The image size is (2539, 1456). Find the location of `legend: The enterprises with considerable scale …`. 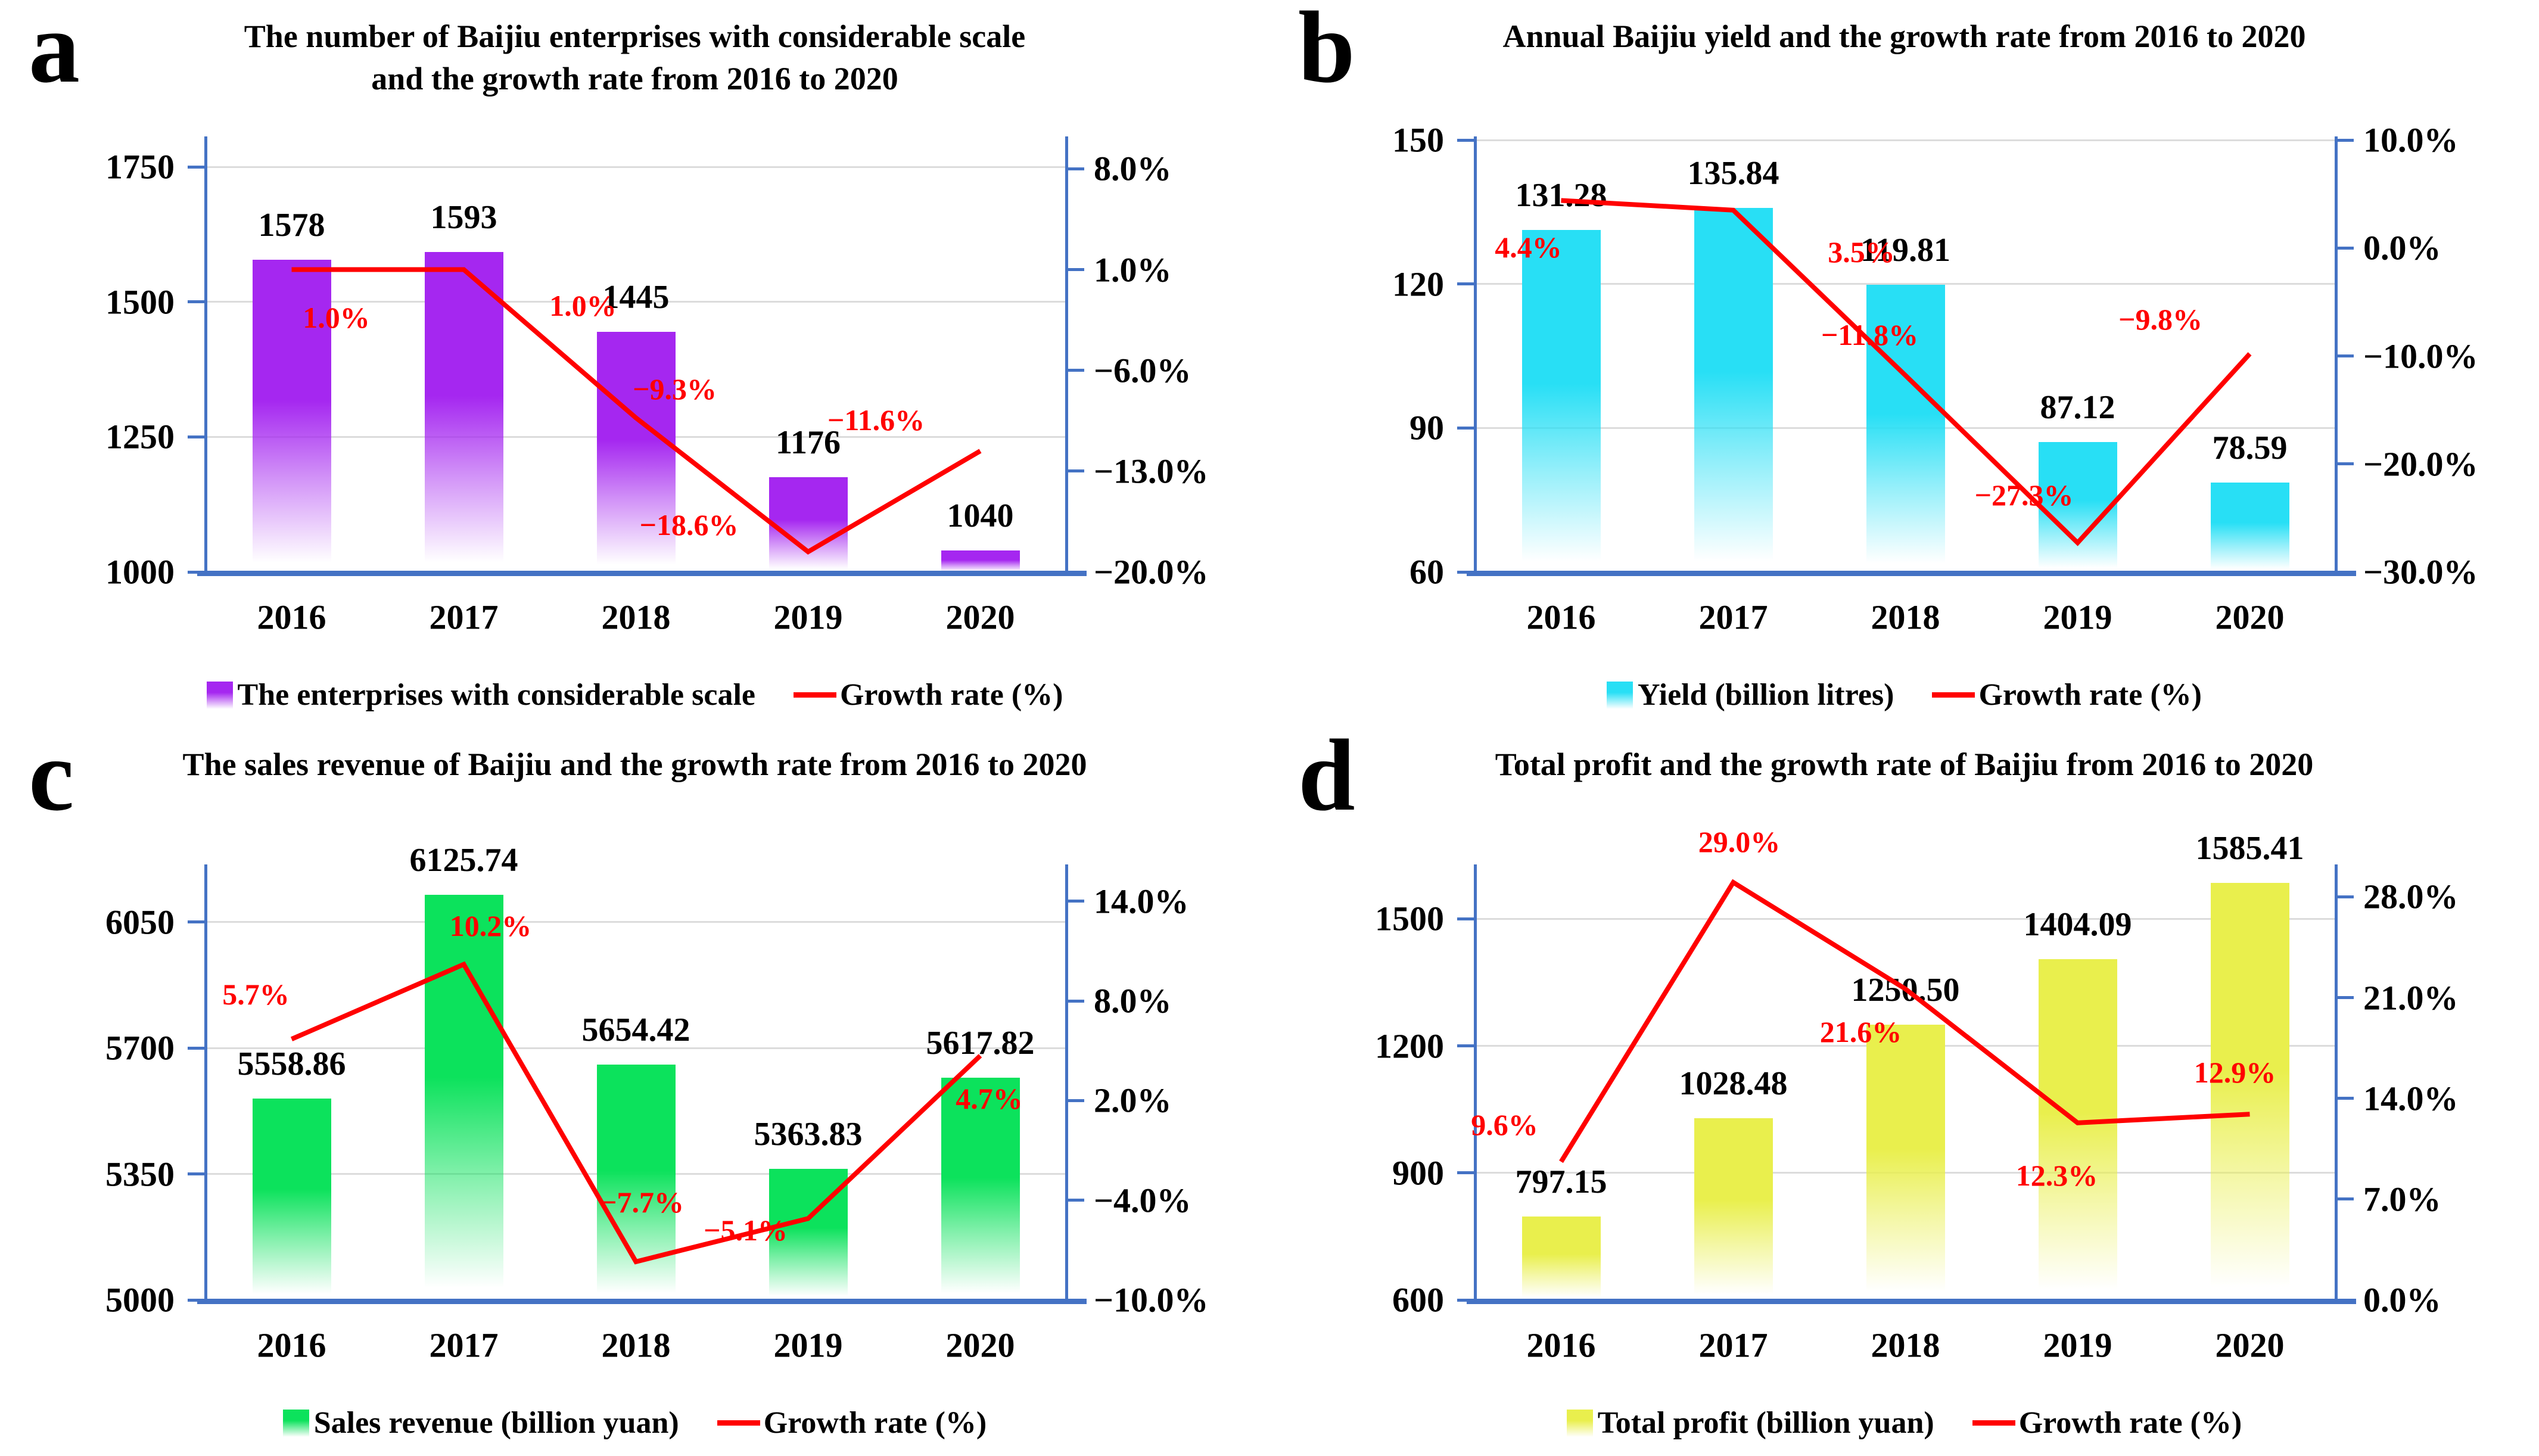

legend: The enterprises with considerable scale … is located at coordinates (635, 695).